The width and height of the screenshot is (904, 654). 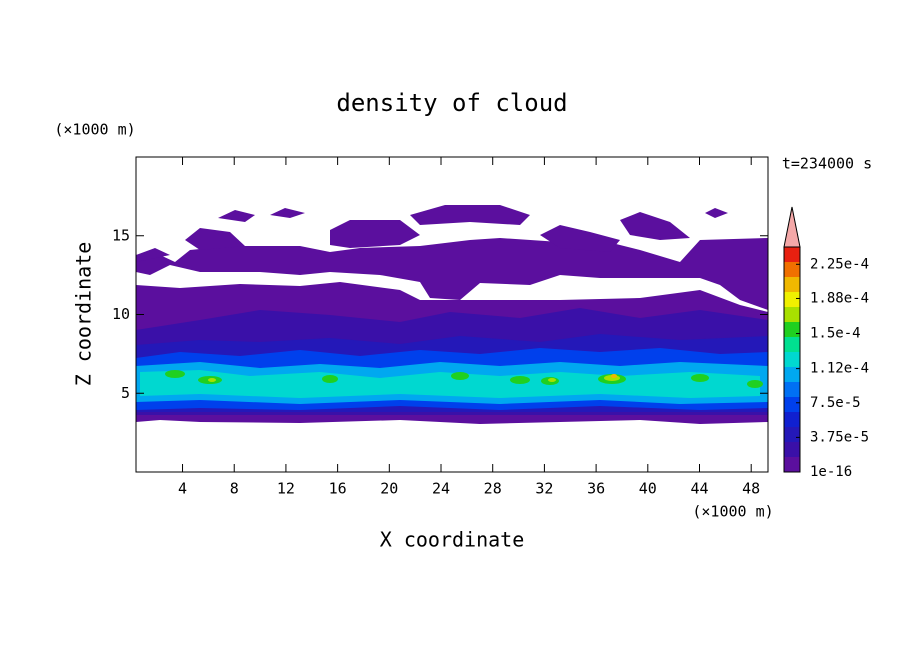 I want to click on x-tick-label: 44, so click(x=699, y=489).